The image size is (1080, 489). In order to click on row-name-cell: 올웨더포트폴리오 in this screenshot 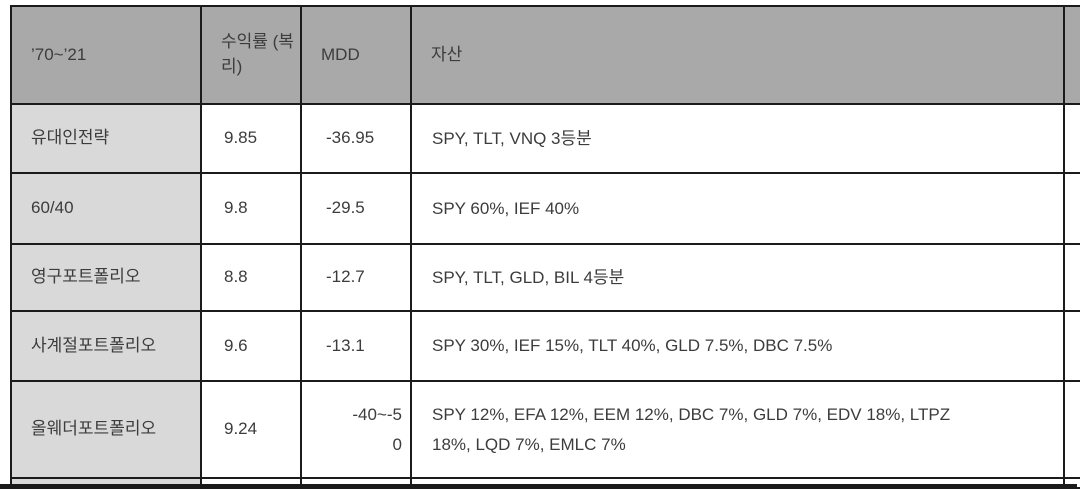, I will do `click(106, 429)`.